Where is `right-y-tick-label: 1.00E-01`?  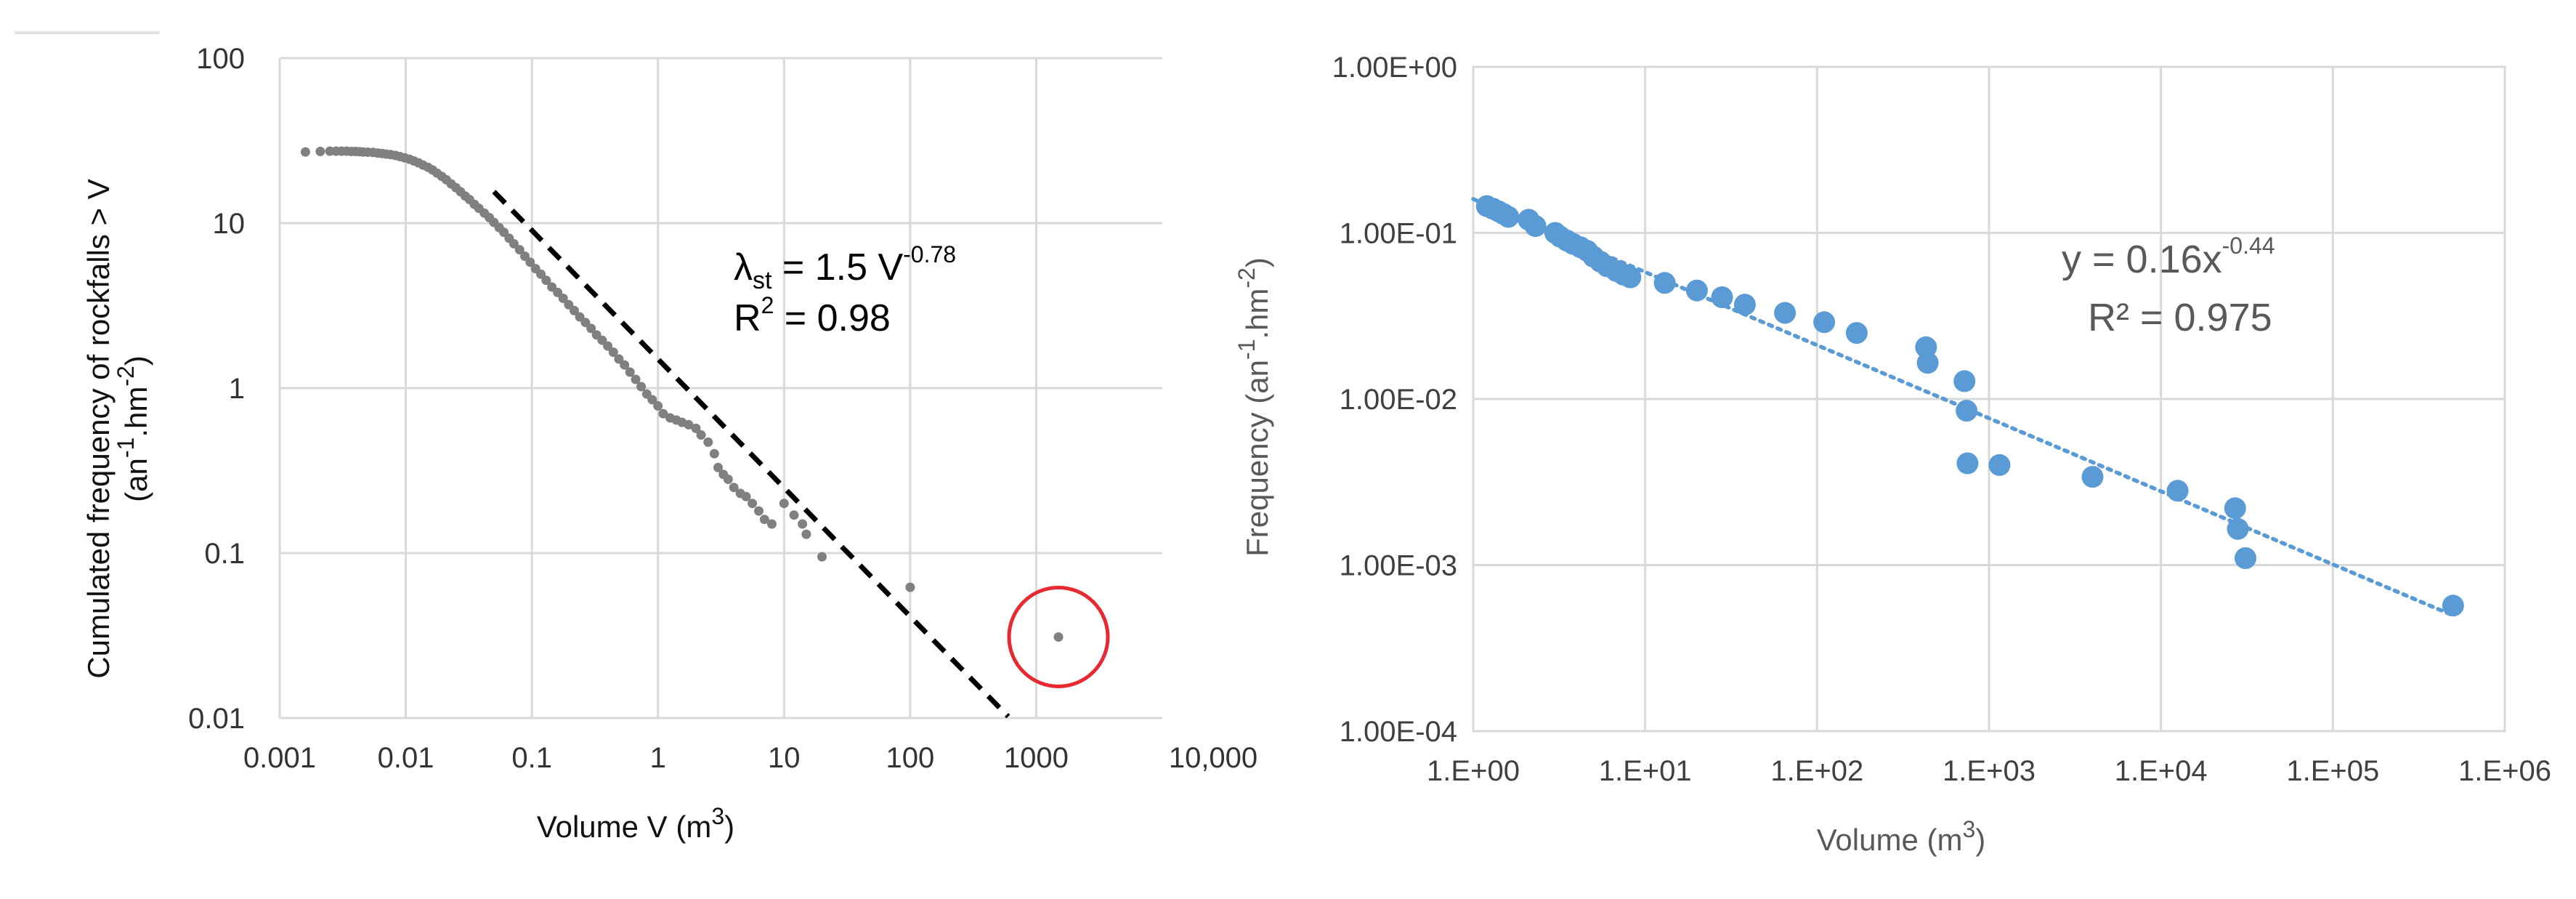 right-y-tick-label: 1.00E-01 is located at coordinates (1398, 234).